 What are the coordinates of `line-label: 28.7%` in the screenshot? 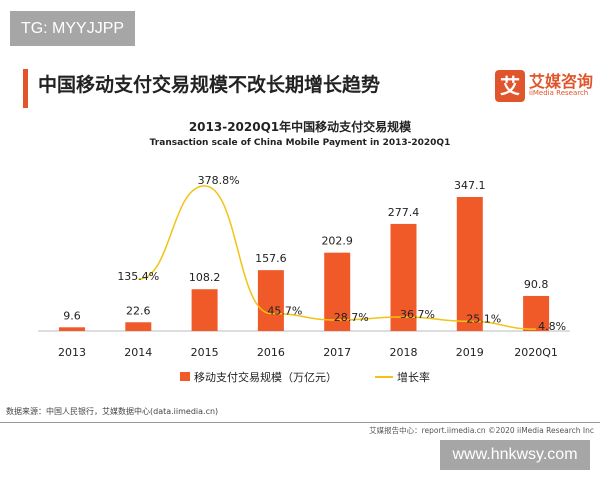 It's located at (351, 317).